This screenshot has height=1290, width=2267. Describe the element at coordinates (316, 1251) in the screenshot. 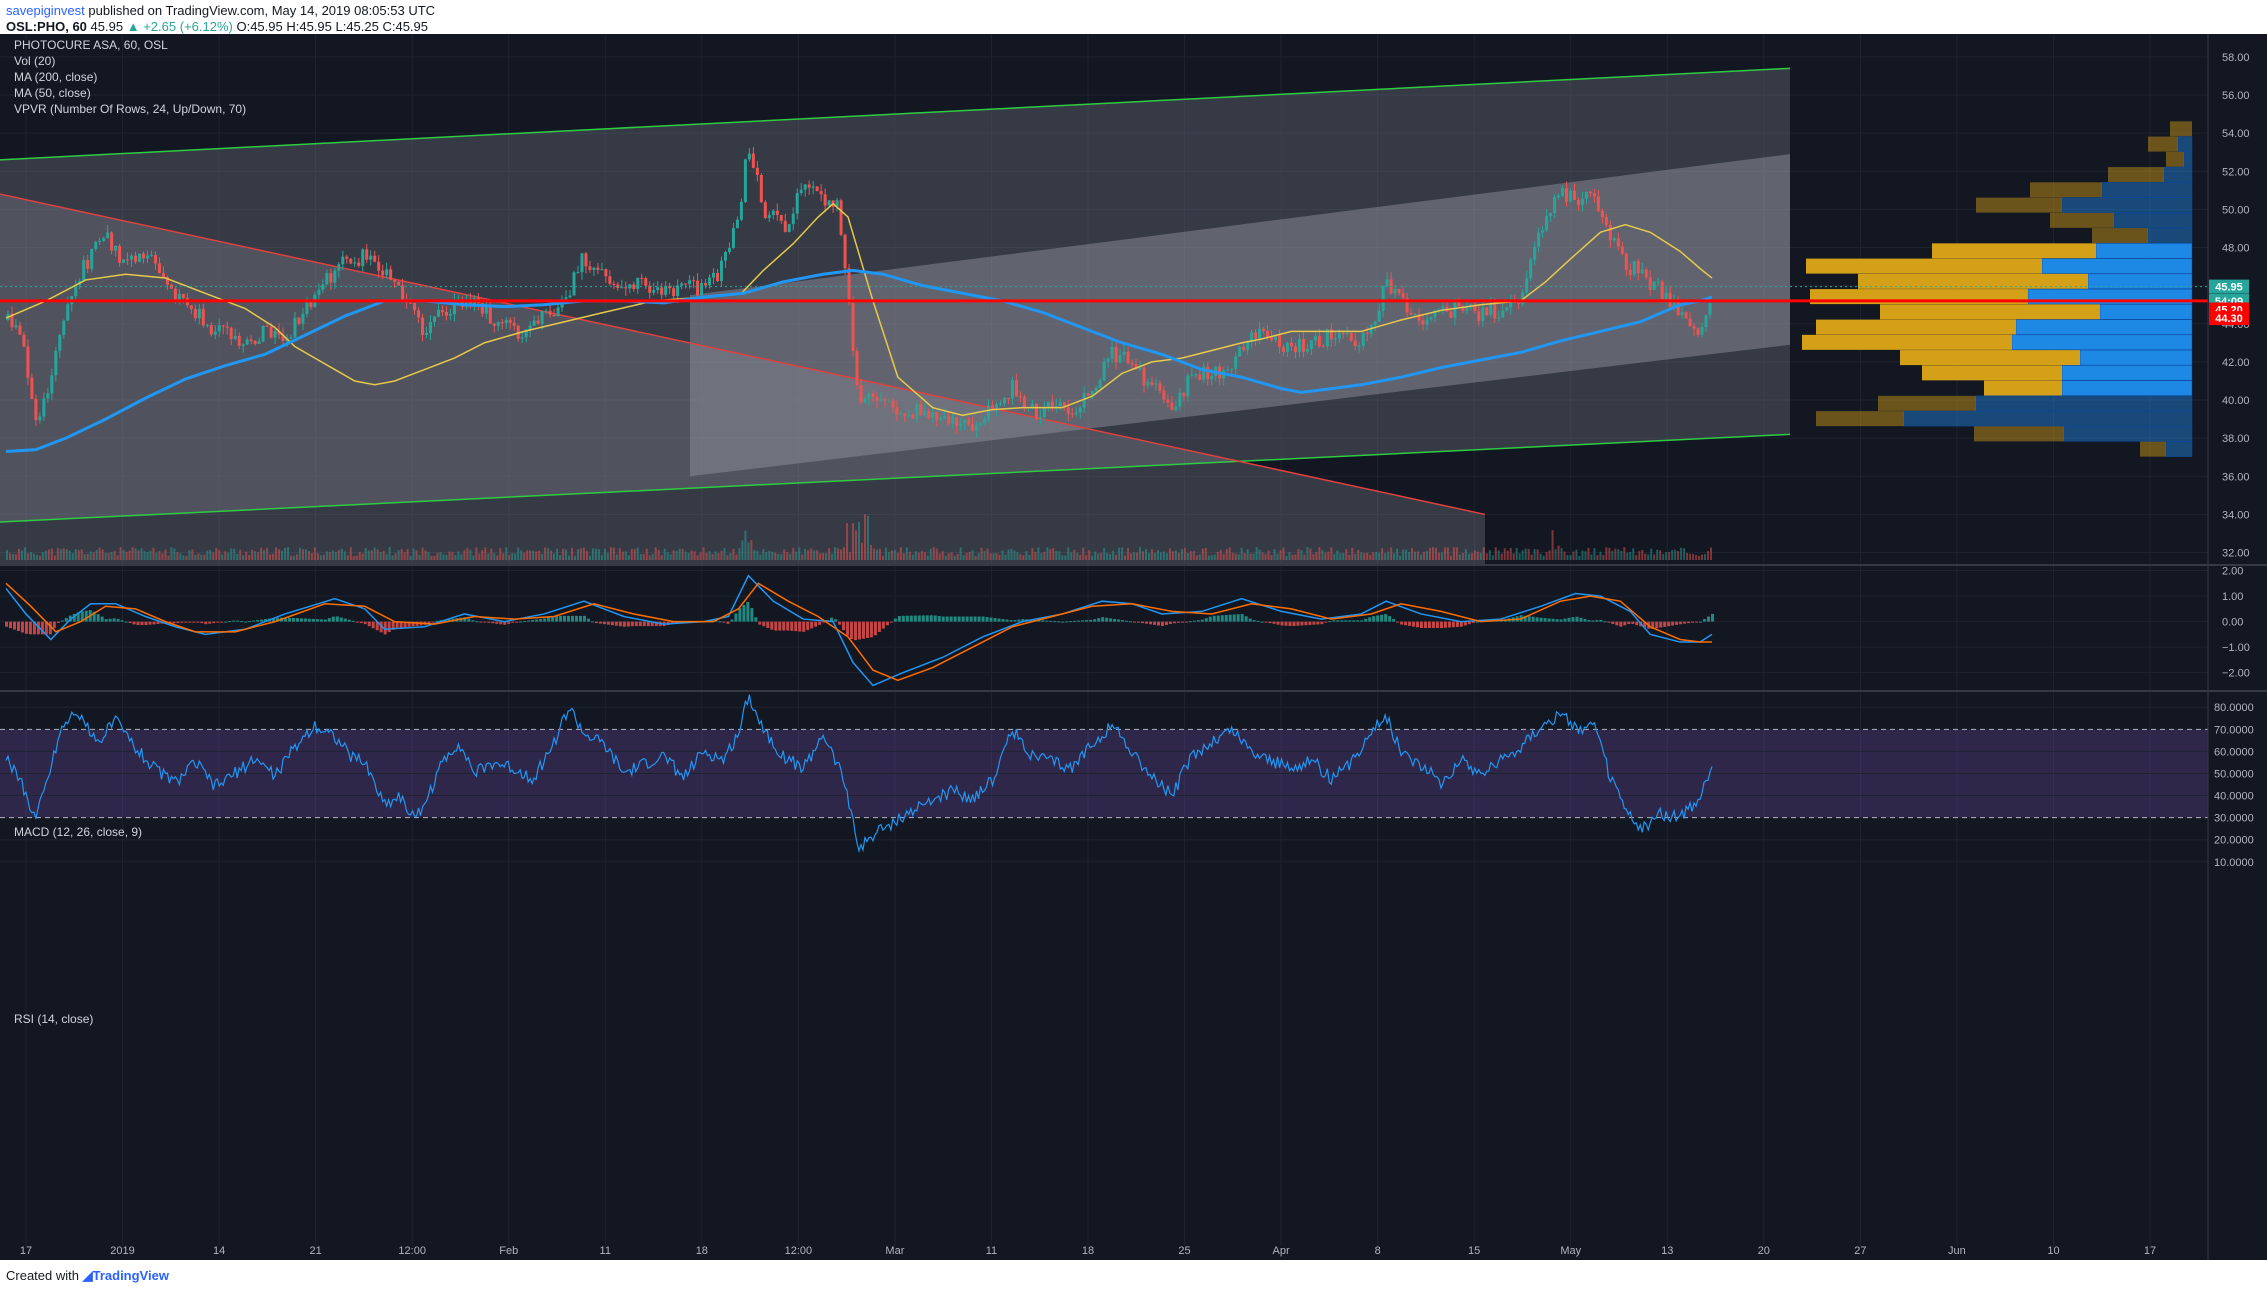

I see `time-tick-label: 21` at that location.